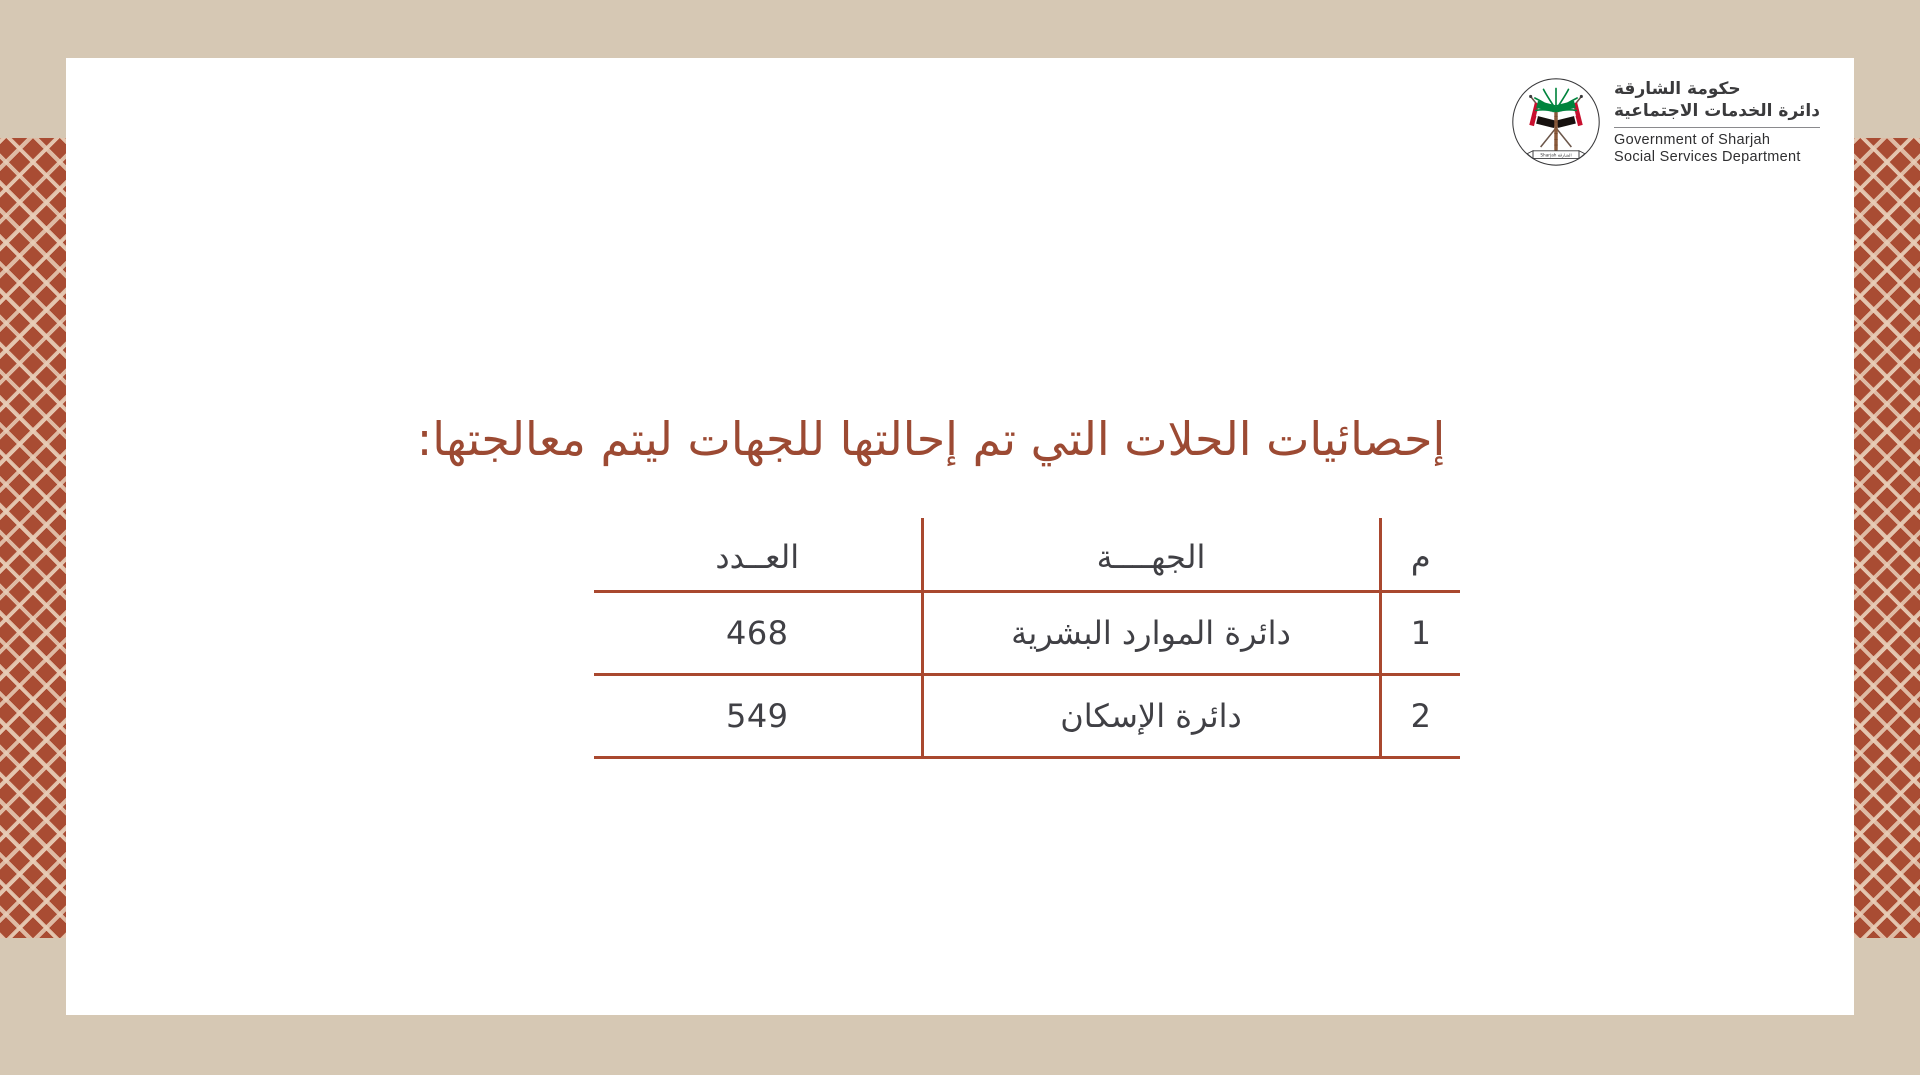  What do you see at coordinates (758, 555) in the screenshot?
I see `column-header-count: العــدد` at bounding box center [758, 555].